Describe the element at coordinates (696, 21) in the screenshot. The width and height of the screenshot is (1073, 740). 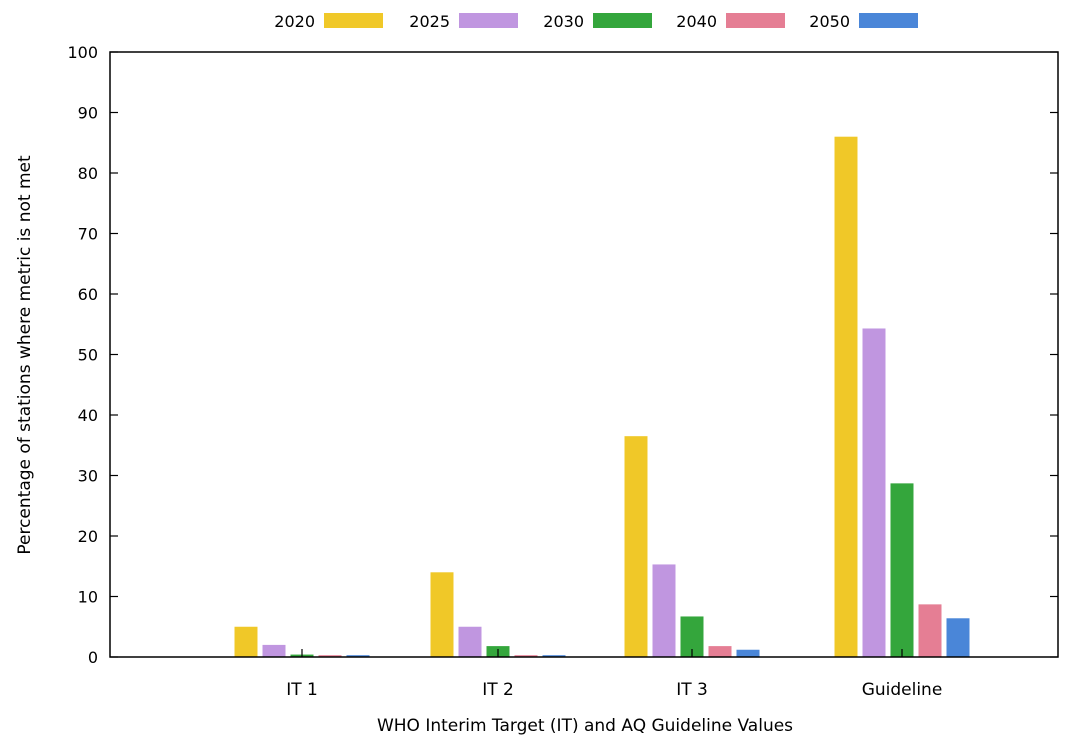
I see `legend-label-2040: 2040` at that location.